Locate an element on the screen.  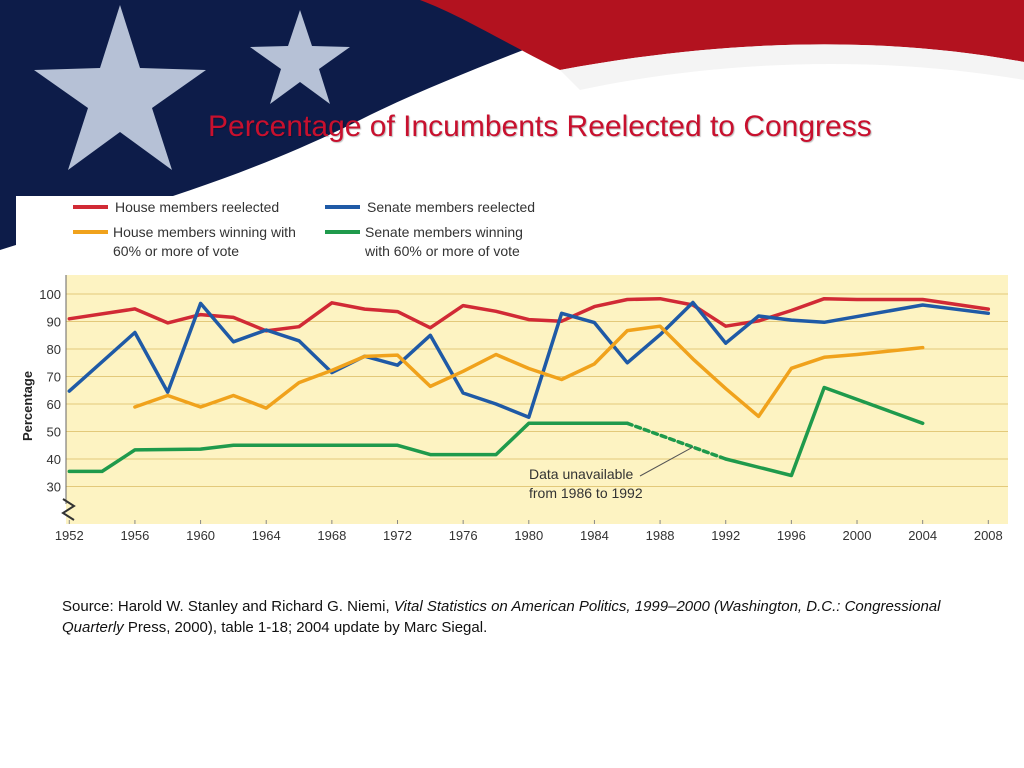
y-tick-label: 80 is located at coordinates (54, 349).